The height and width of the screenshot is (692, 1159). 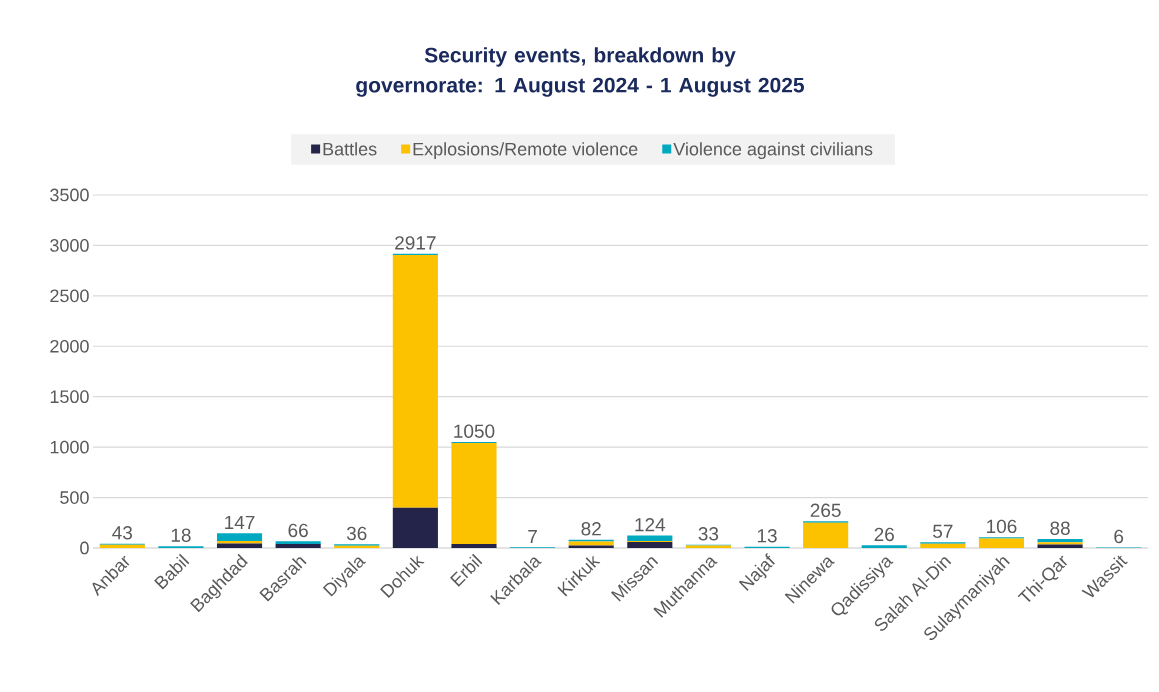 I want to click on total-label: 265, so click(x=825, y=510).